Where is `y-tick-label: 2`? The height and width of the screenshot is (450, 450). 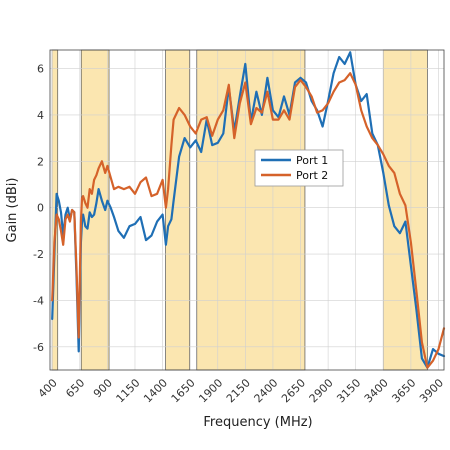 y-tick-label: 2 is located at coordinates (40, 161).